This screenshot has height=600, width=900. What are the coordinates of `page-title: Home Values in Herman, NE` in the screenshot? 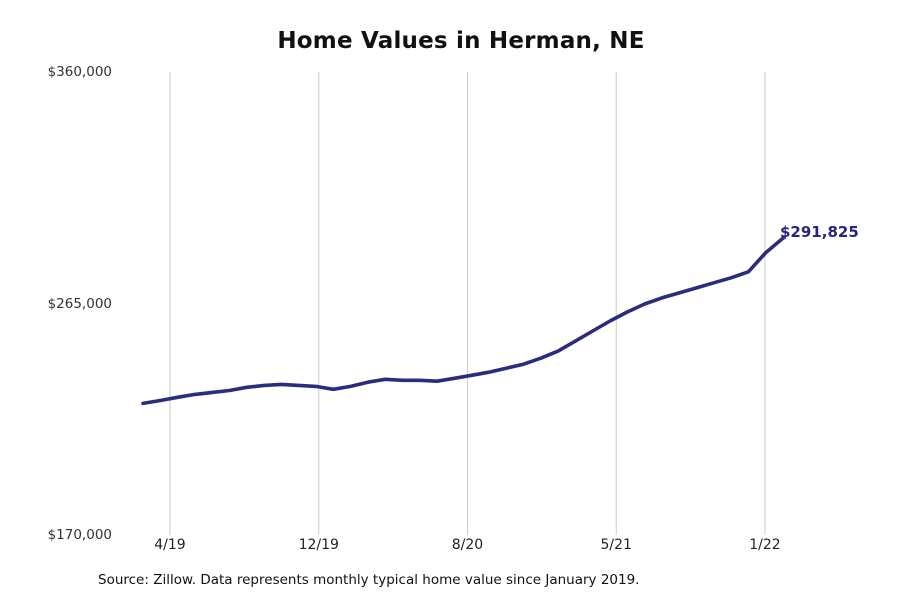 It's located at (461, 41).